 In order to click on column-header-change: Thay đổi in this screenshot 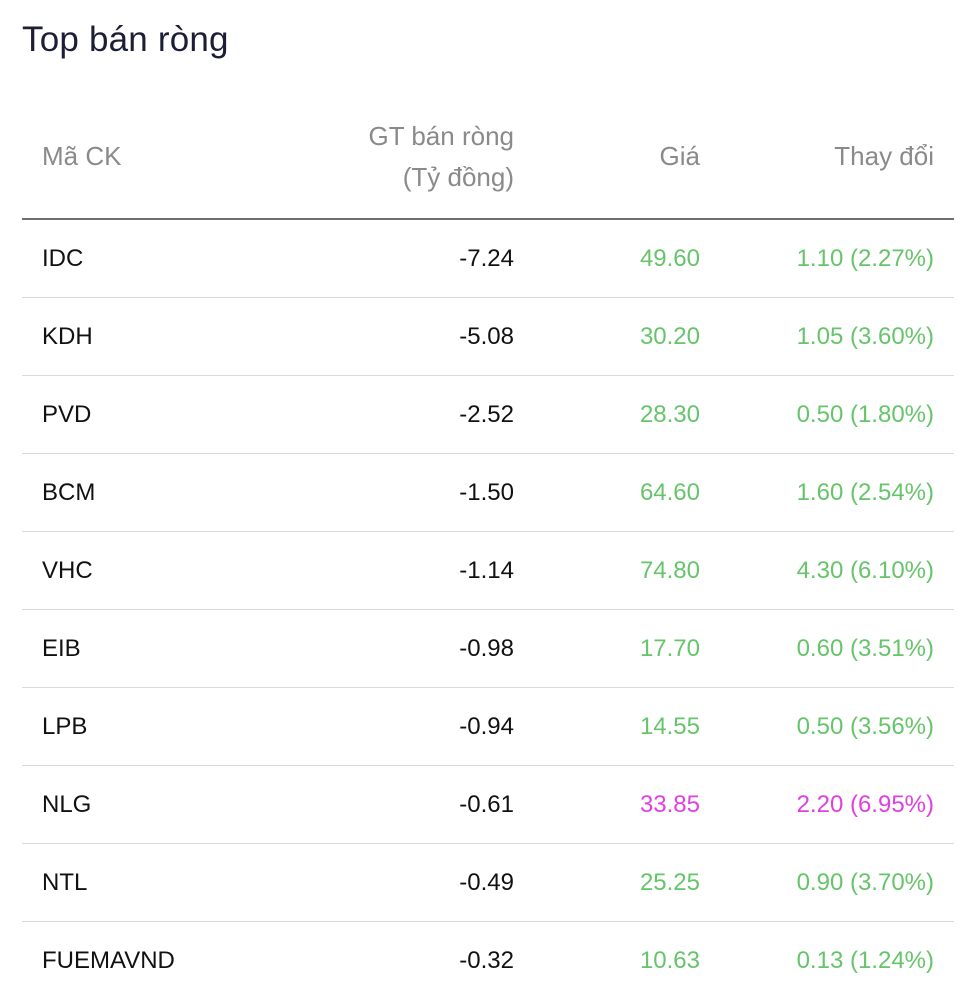, I will do `click(884, 156)`.